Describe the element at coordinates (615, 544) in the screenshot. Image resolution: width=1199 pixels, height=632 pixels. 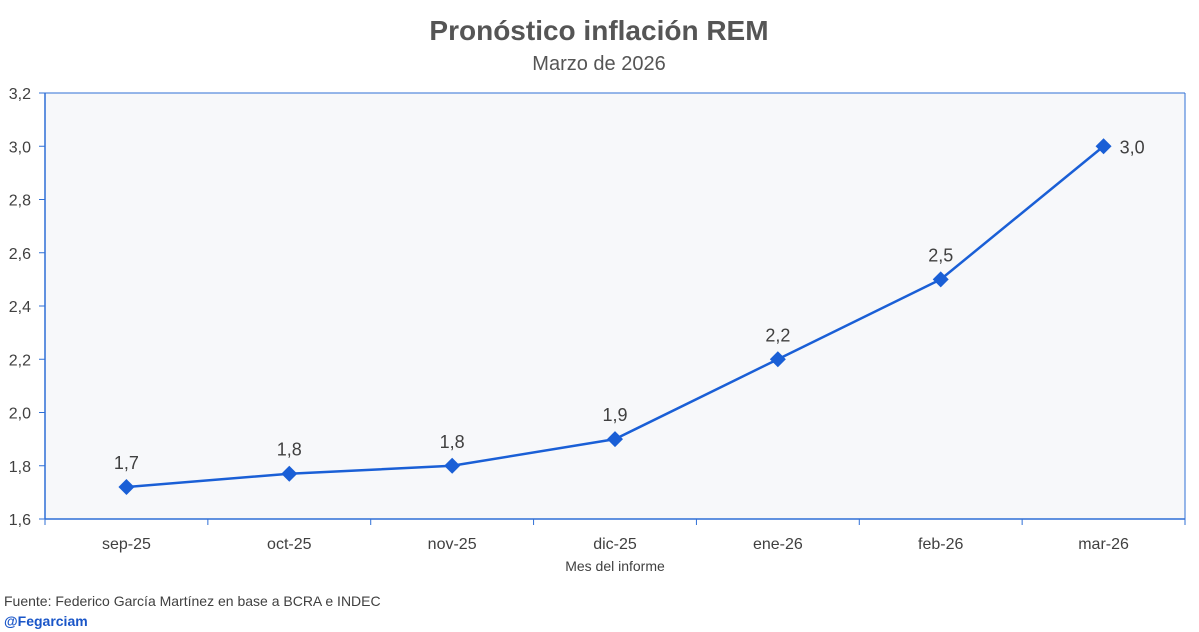
I see `x-tick-label: dic-25` at that location.